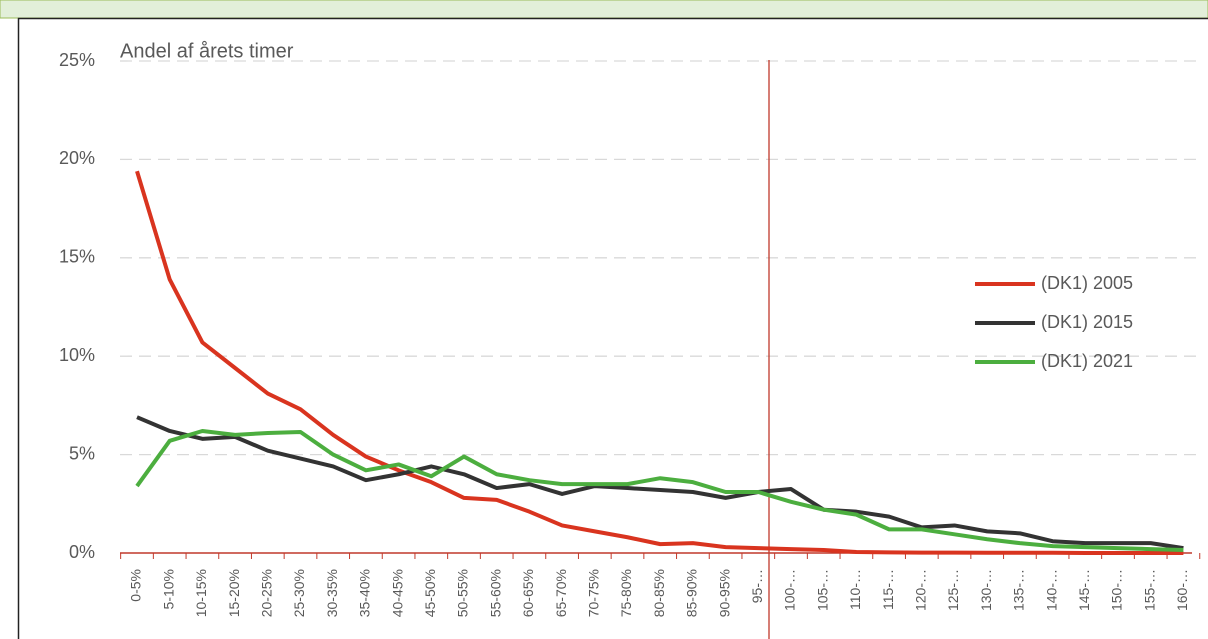 Image resolution: width=1208 pixels, height=639 pixels. I want to click on top-band, so click(604, 9).